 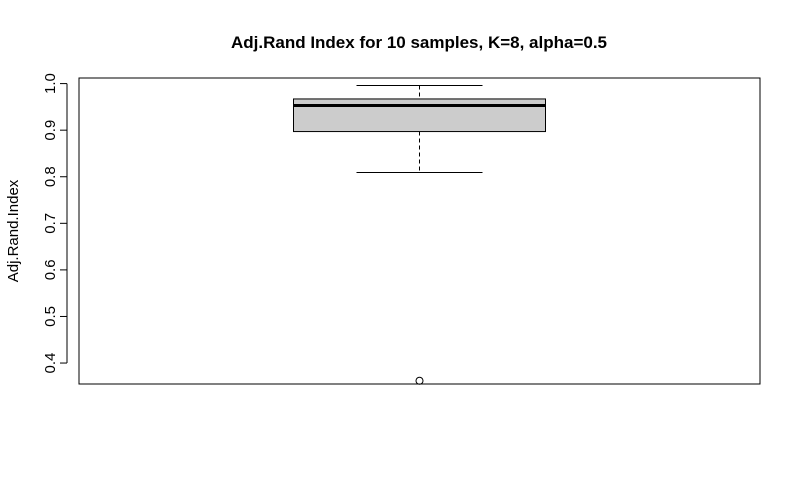 I want to click on y-axis: 0.4 0.5 0.6 0.7 0.8 0.9 1.0, so click(x=55, y=223).